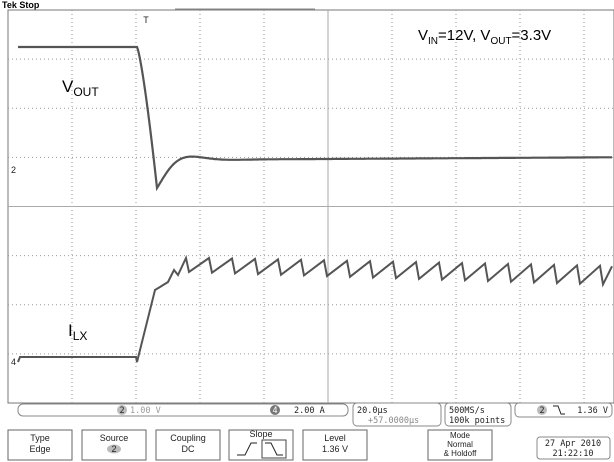 The width and height of the screenshot is (614, 462). Describe the element at coordinates (183, 410) in the screenshot. I see `channel-bar` at that location.